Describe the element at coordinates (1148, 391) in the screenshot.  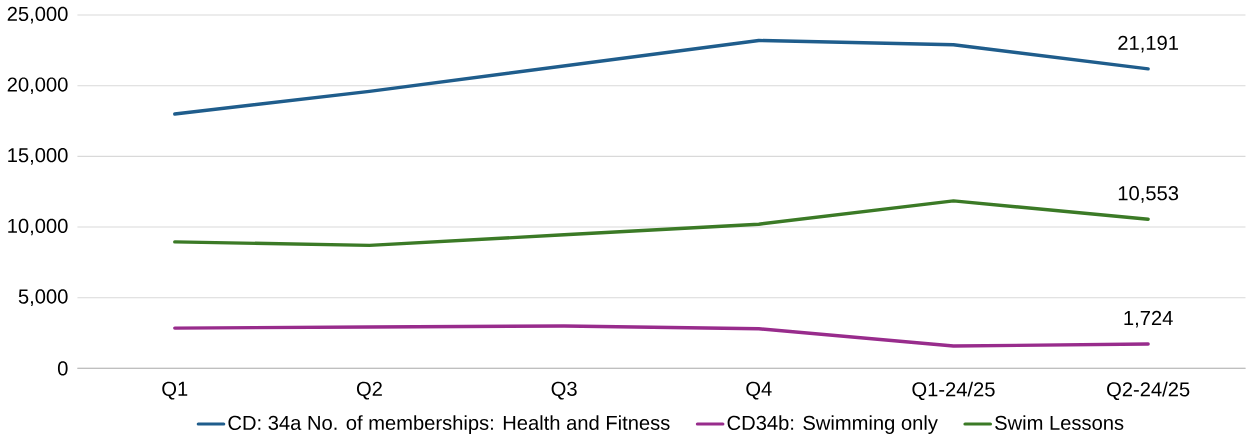
I see `x-tick-label: Q2-24/25` at that location.